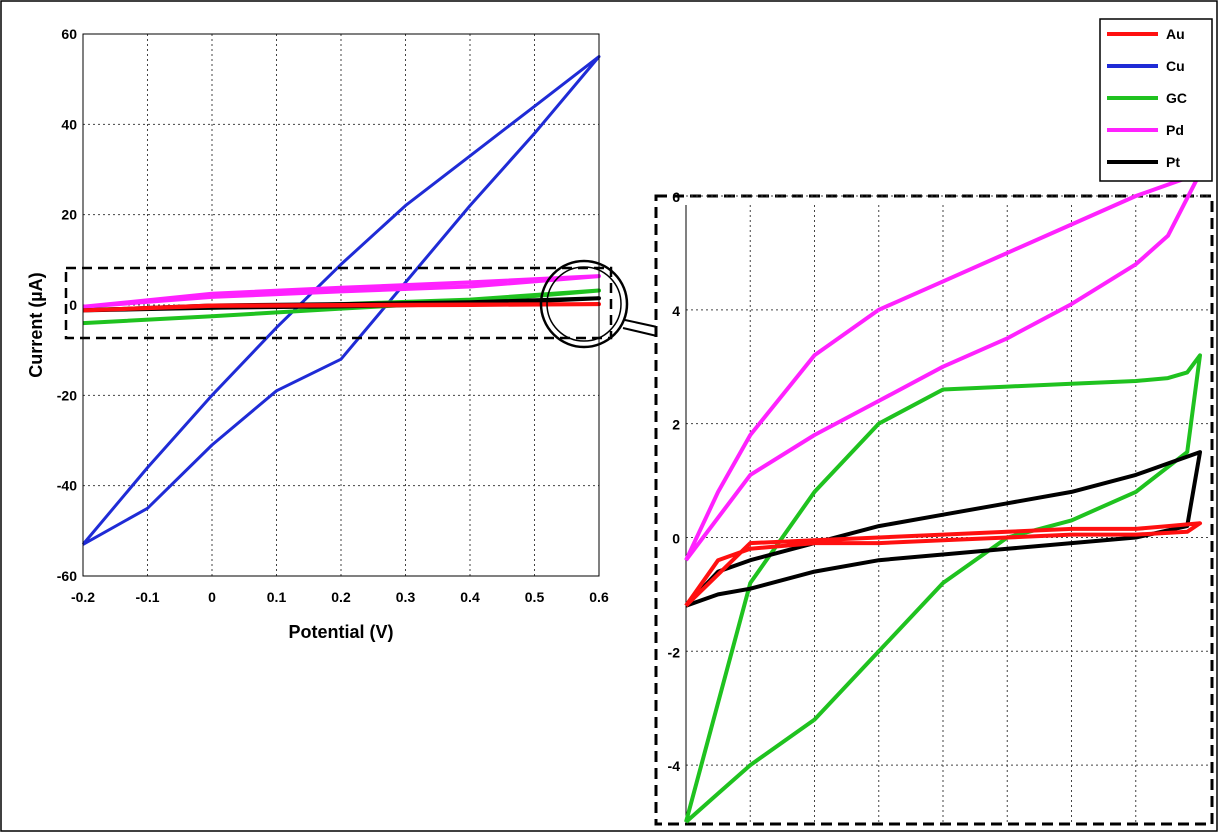  Describe the element at coordinates (212, 597) in the screenshot. I see `main-x-tick-label: 0` at that location.